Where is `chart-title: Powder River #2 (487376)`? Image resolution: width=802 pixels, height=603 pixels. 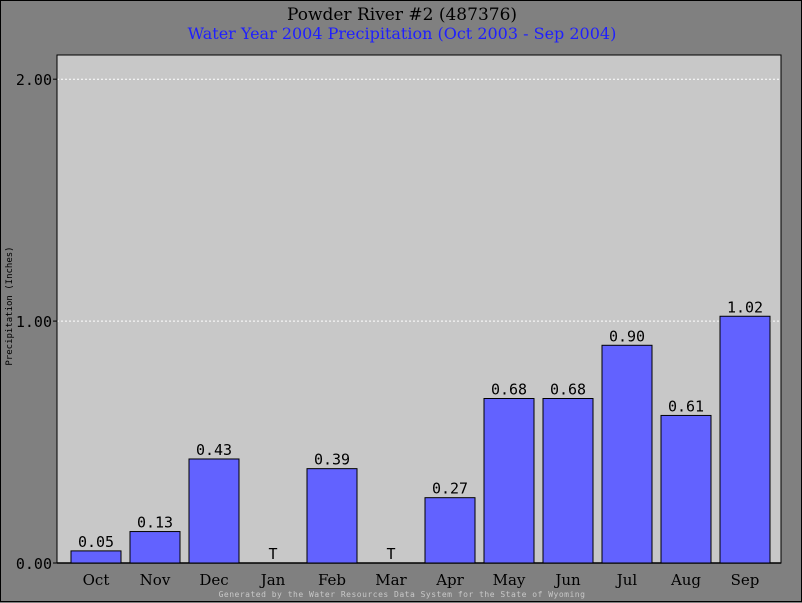 chart-title: Powder River #2 (487376) is located at coordinates (402, 15).